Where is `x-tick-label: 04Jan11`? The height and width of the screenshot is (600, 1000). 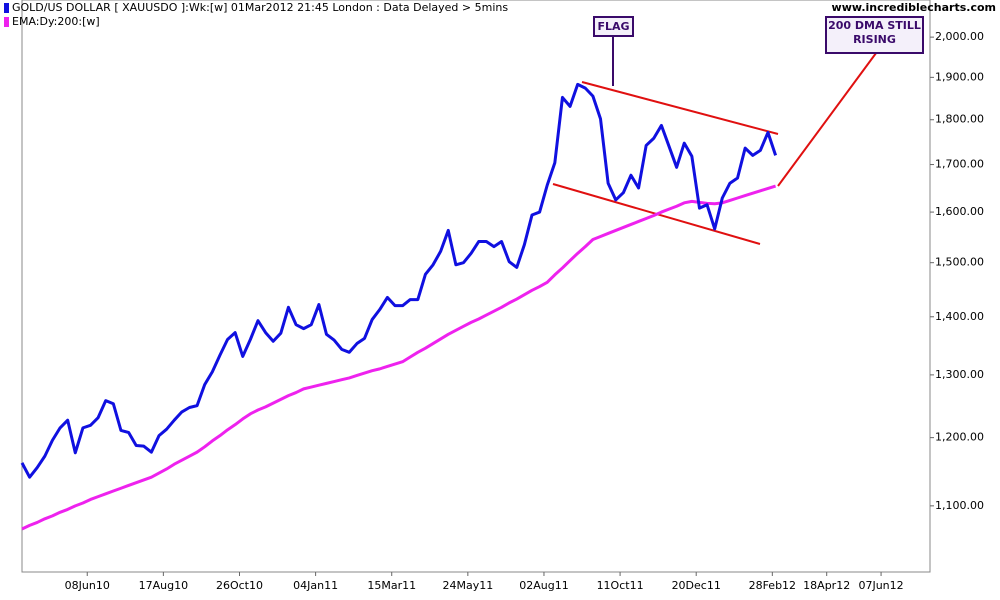 x-tick-label: 04Jan11 is located at coordinates (315, 585).